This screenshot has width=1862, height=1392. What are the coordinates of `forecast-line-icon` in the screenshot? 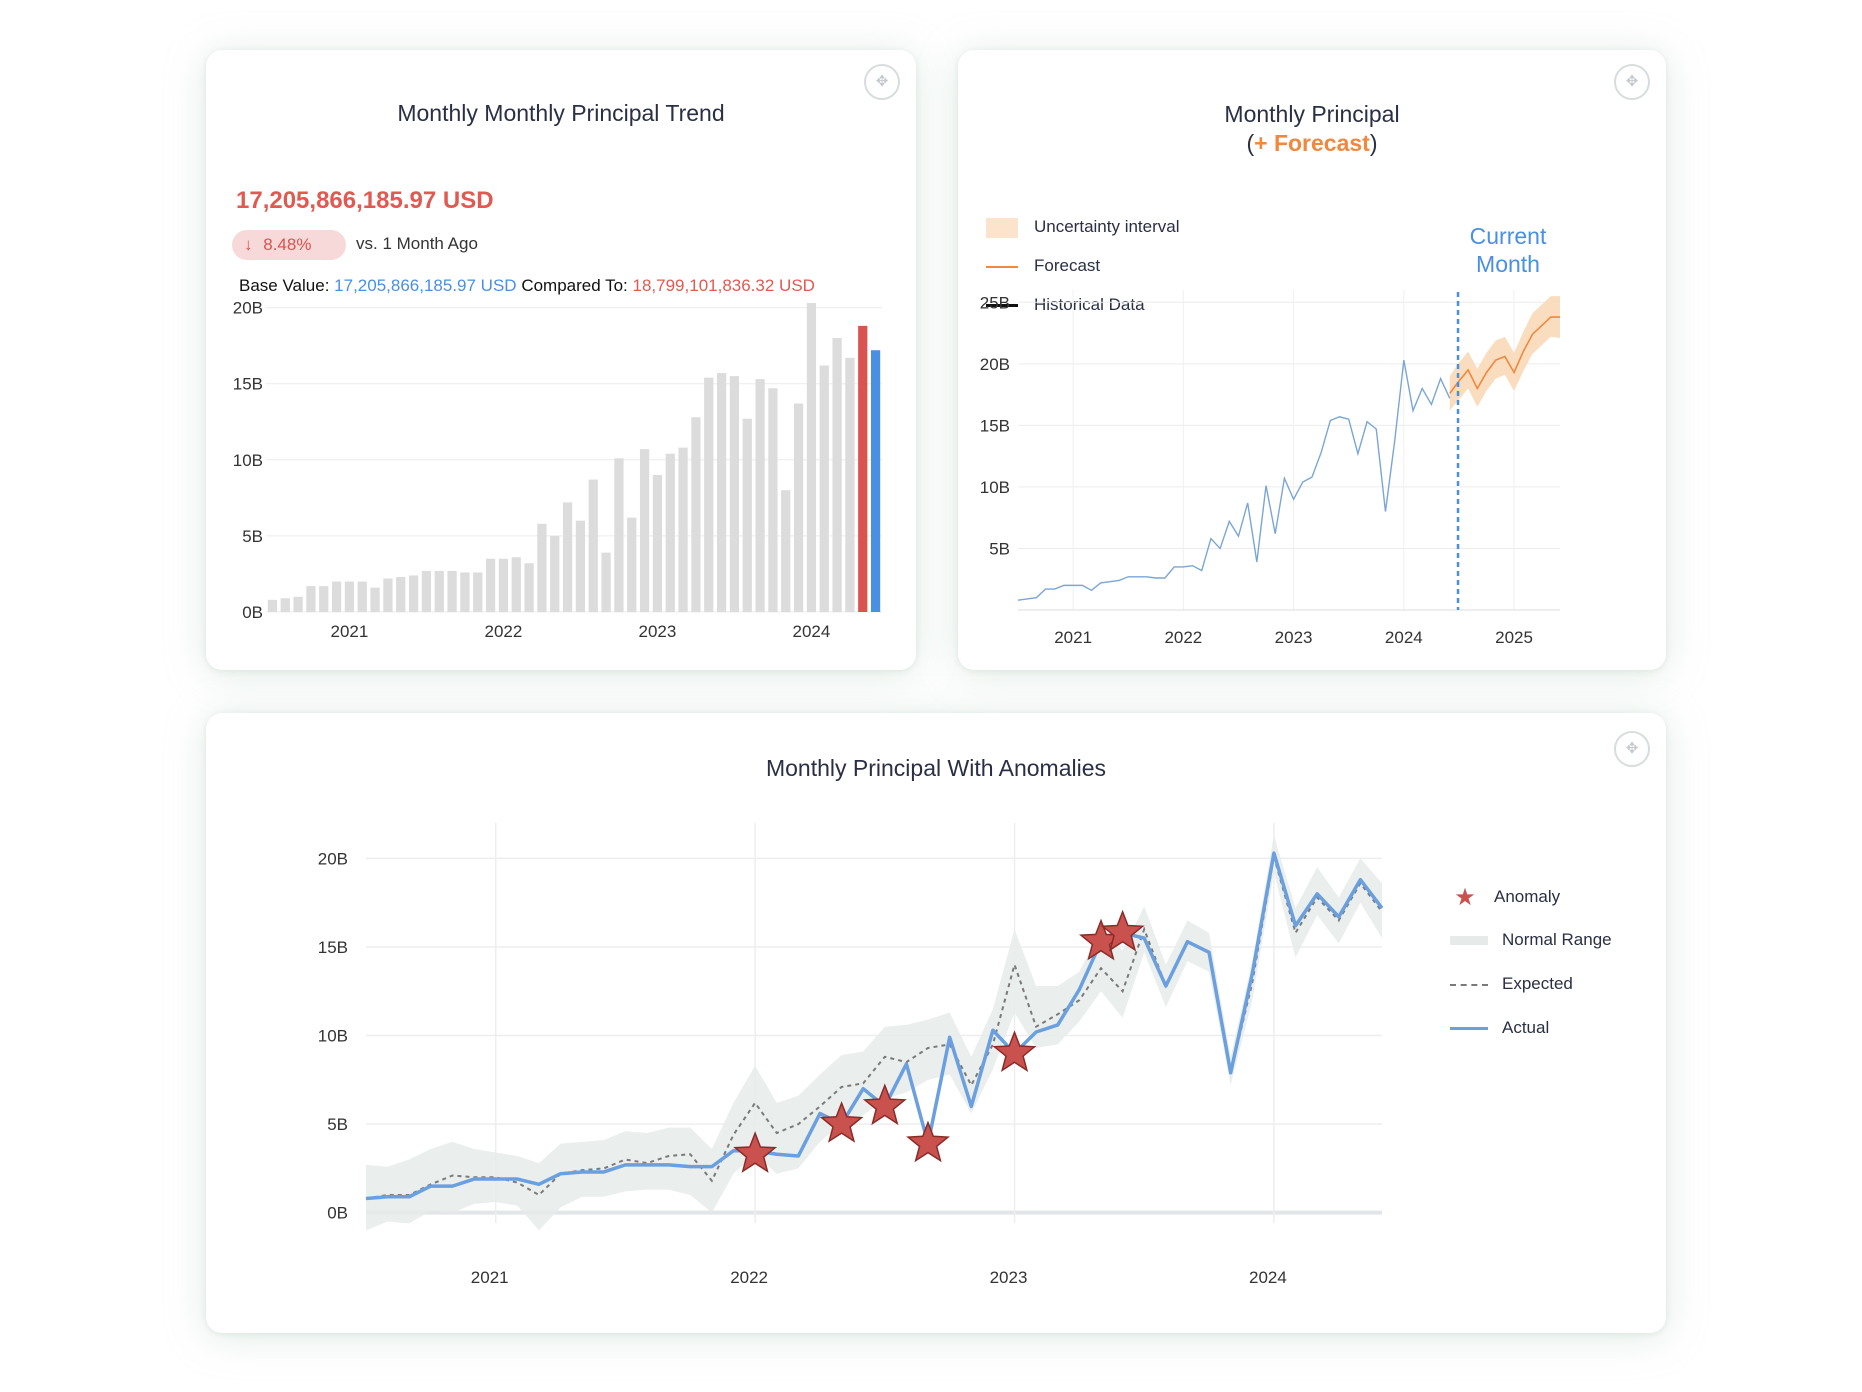 It's located at (1002, 266).